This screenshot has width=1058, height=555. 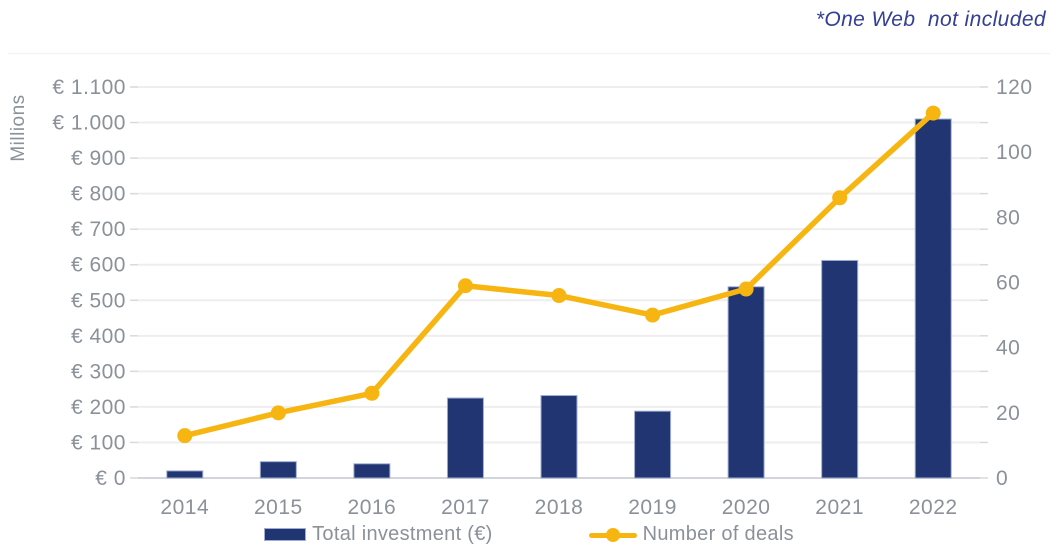 What do you see at coordinates (278, 507) in the screenshot?
I see `x-axis-label-2015: 2015` at bounding box center [278, 507].